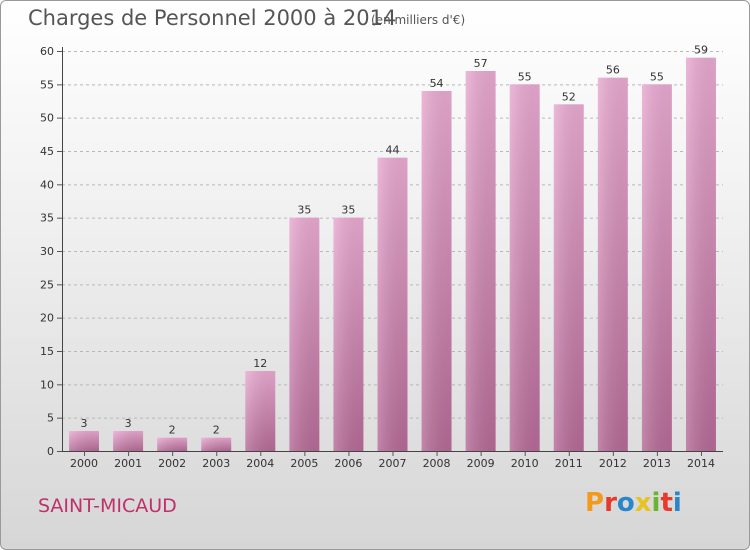  I want to click on bar-shade-2011, so click(568, 277).